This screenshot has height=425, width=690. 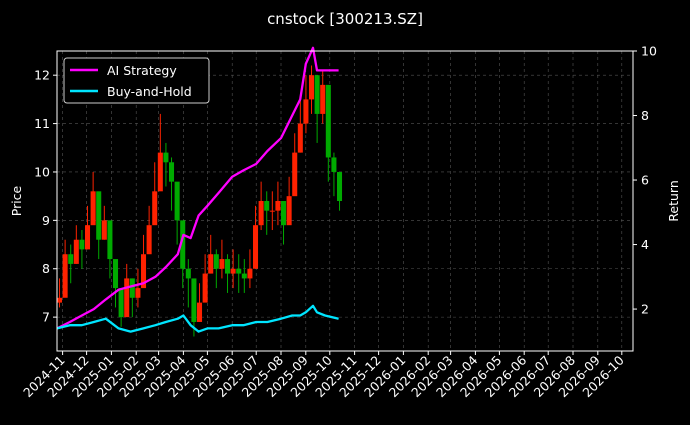 What do you see at coordinates (645, 309) in the screenshot?
I see `y2-tick-label: 2` at bounding box center [645, 309].